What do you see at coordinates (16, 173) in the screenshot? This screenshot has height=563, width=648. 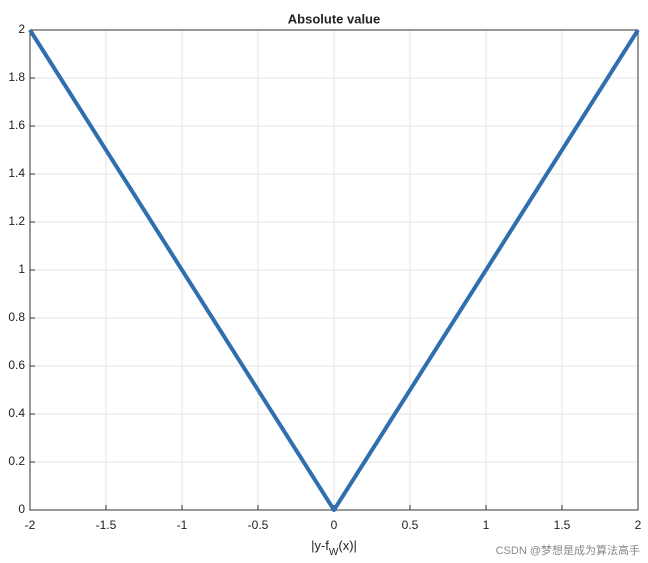 I see `y-tick-label: 1.4` at bounding box center [16, 173].